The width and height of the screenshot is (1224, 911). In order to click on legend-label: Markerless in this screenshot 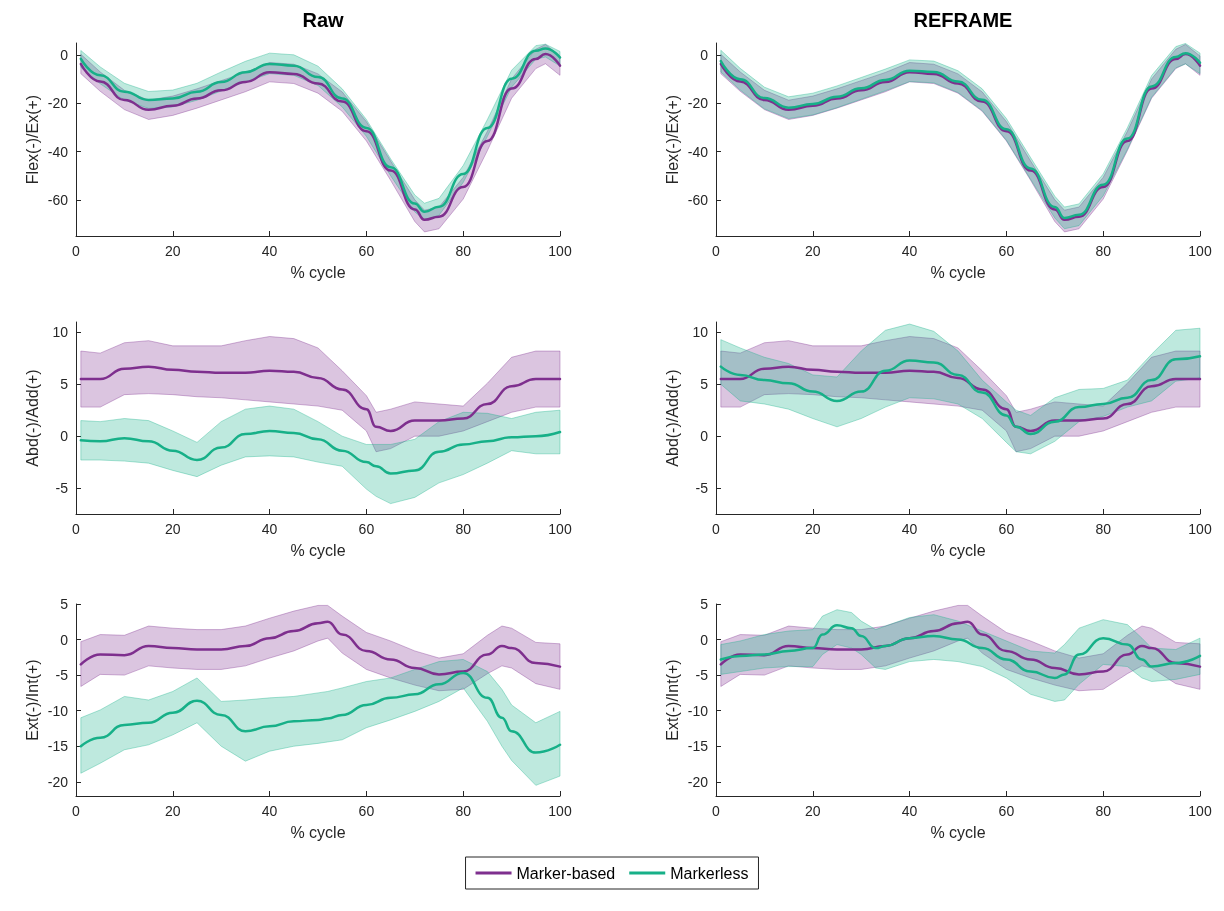, I will do `click(709, 873)`.